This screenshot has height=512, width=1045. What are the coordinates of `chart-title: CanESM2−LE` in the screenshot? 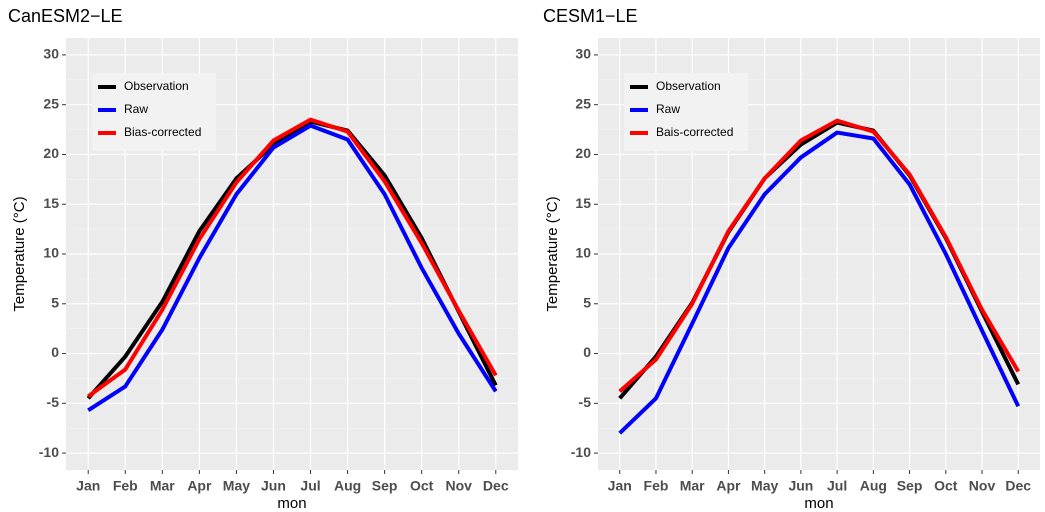 It's located at (65, 16).